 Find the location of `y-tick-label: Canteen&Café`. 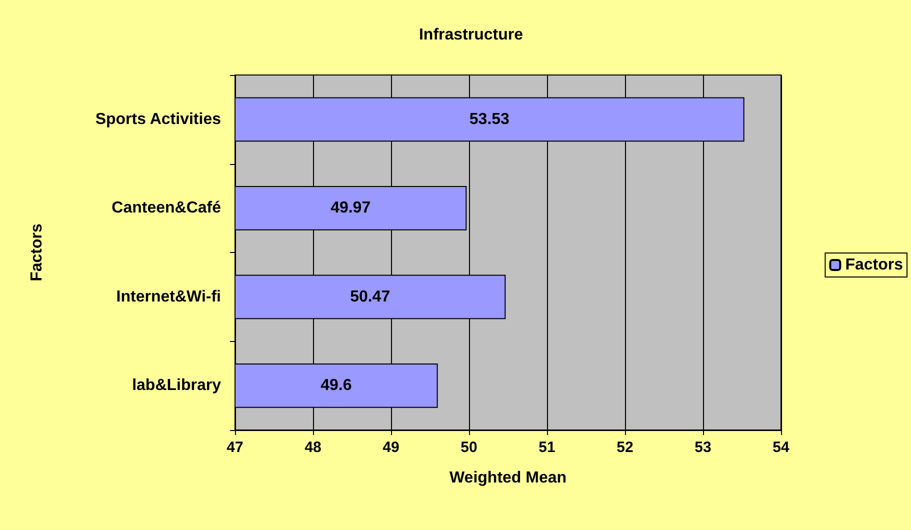

y-tick-label: Canteen&Café is located at coordinates (167, 208).